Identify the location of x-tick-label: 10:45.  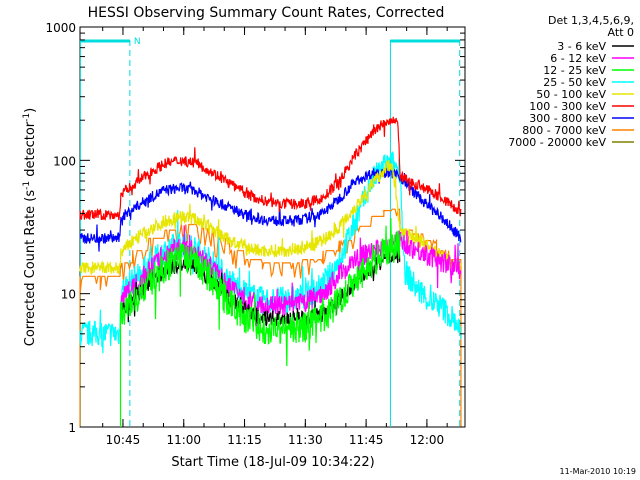
(123, 440).